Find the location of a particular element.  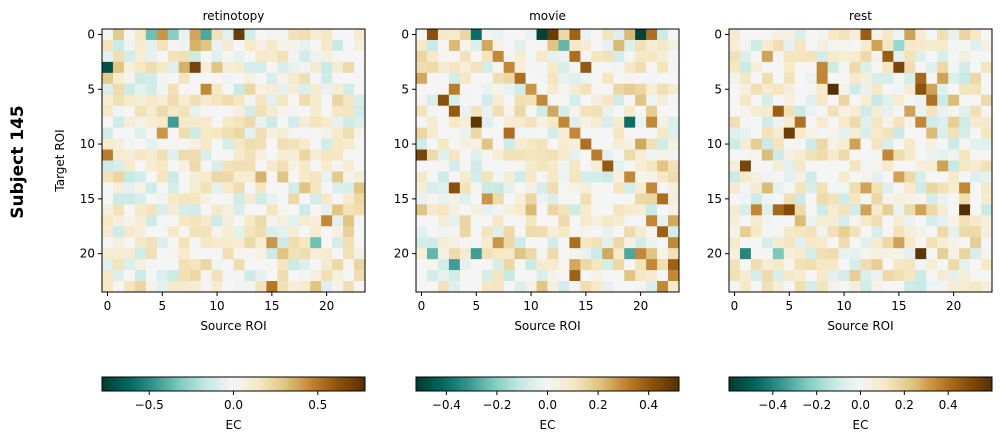

x-tick-label: 10 is located at coordinates (530, 306).